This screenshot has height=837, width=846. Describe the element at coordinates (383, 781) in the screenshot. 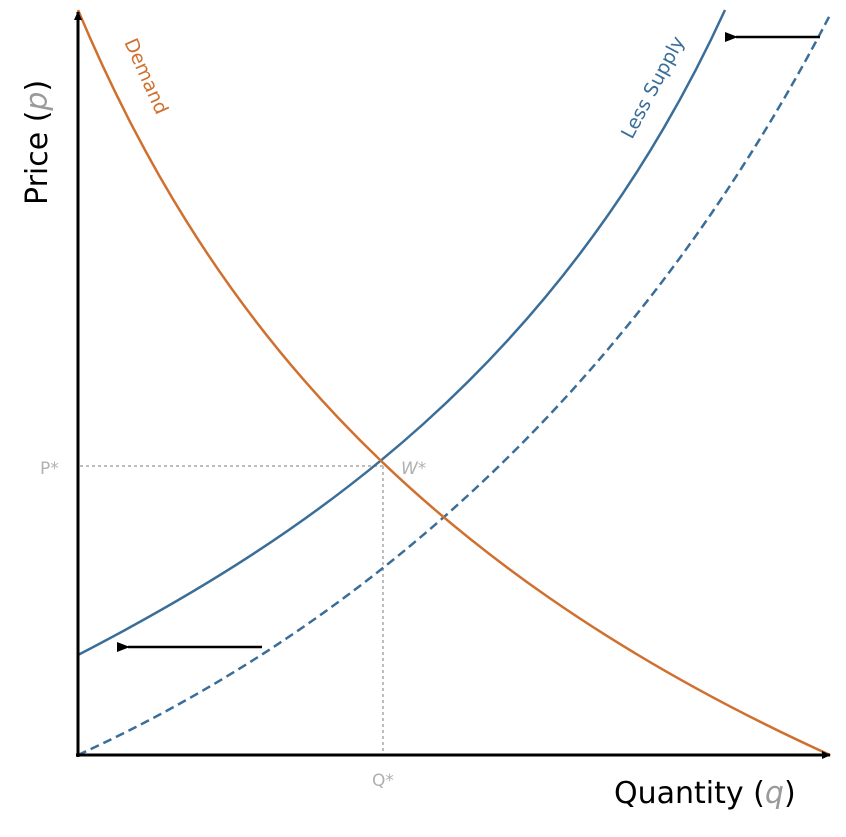

I see `quantity-label: Q*` at that location.